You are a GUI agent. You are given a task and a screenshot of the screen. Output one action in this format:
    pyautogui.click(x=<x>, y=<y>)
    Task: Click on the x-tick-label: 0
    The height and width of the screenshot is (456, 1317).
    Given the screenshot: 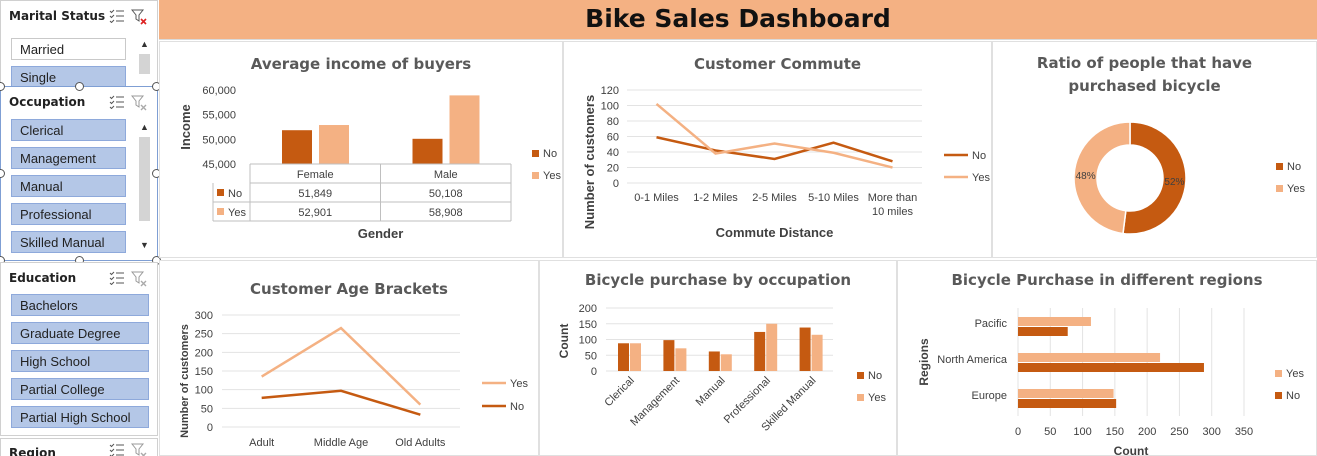 What is the action you would take?
    pyautogui.click(x=1018, y=432)
    